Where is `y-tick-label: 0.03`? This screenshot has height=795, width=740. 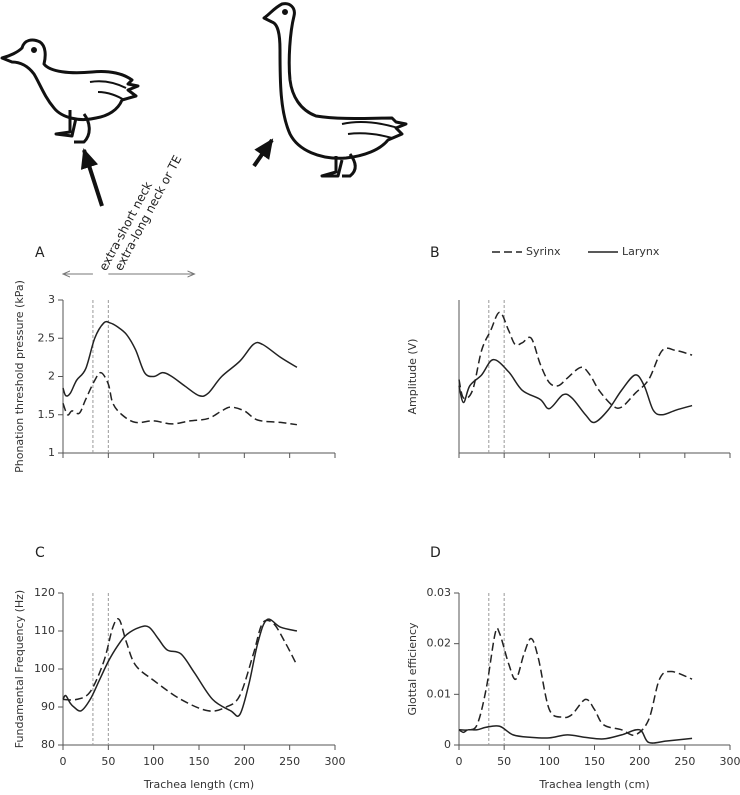 y-tick-label: 0.03 is located at coordinates (439, 592).